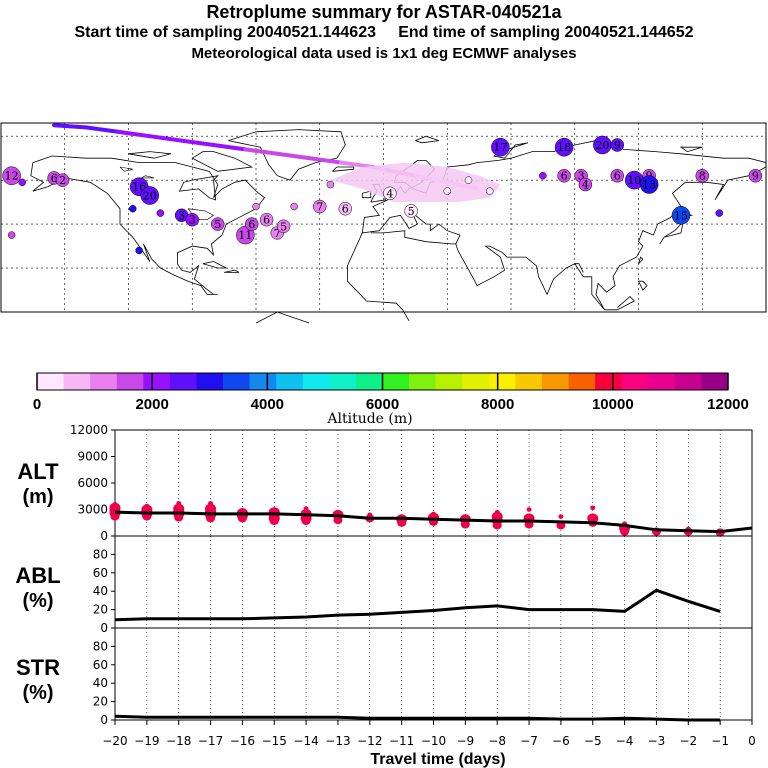 The image size is (768, 768). Describe the element at coordinates (391, 392) in the screenshot. I see `altitude-colorbar: 0 2000 4000 6000 8000 10000 12000` at that location.